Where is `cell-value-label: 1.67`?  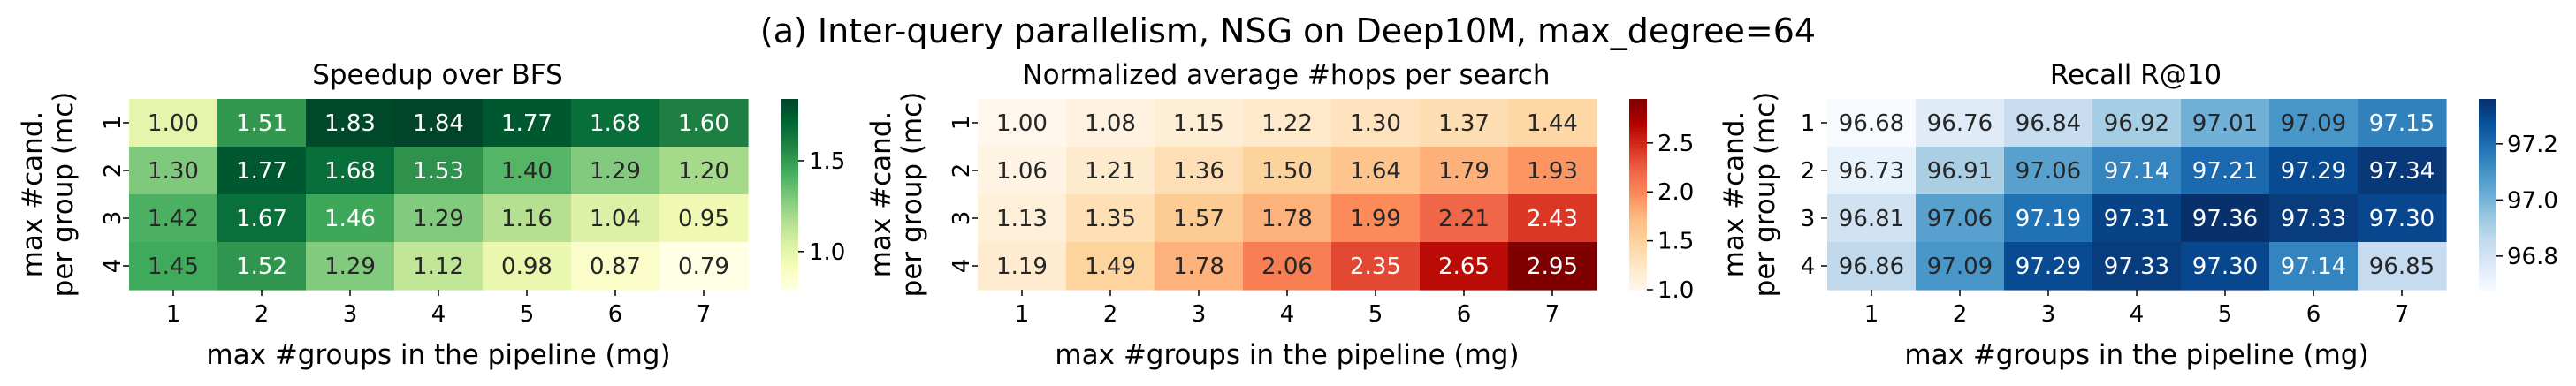 cell-value-label: 1.67 is located at coordinates (261, 219).